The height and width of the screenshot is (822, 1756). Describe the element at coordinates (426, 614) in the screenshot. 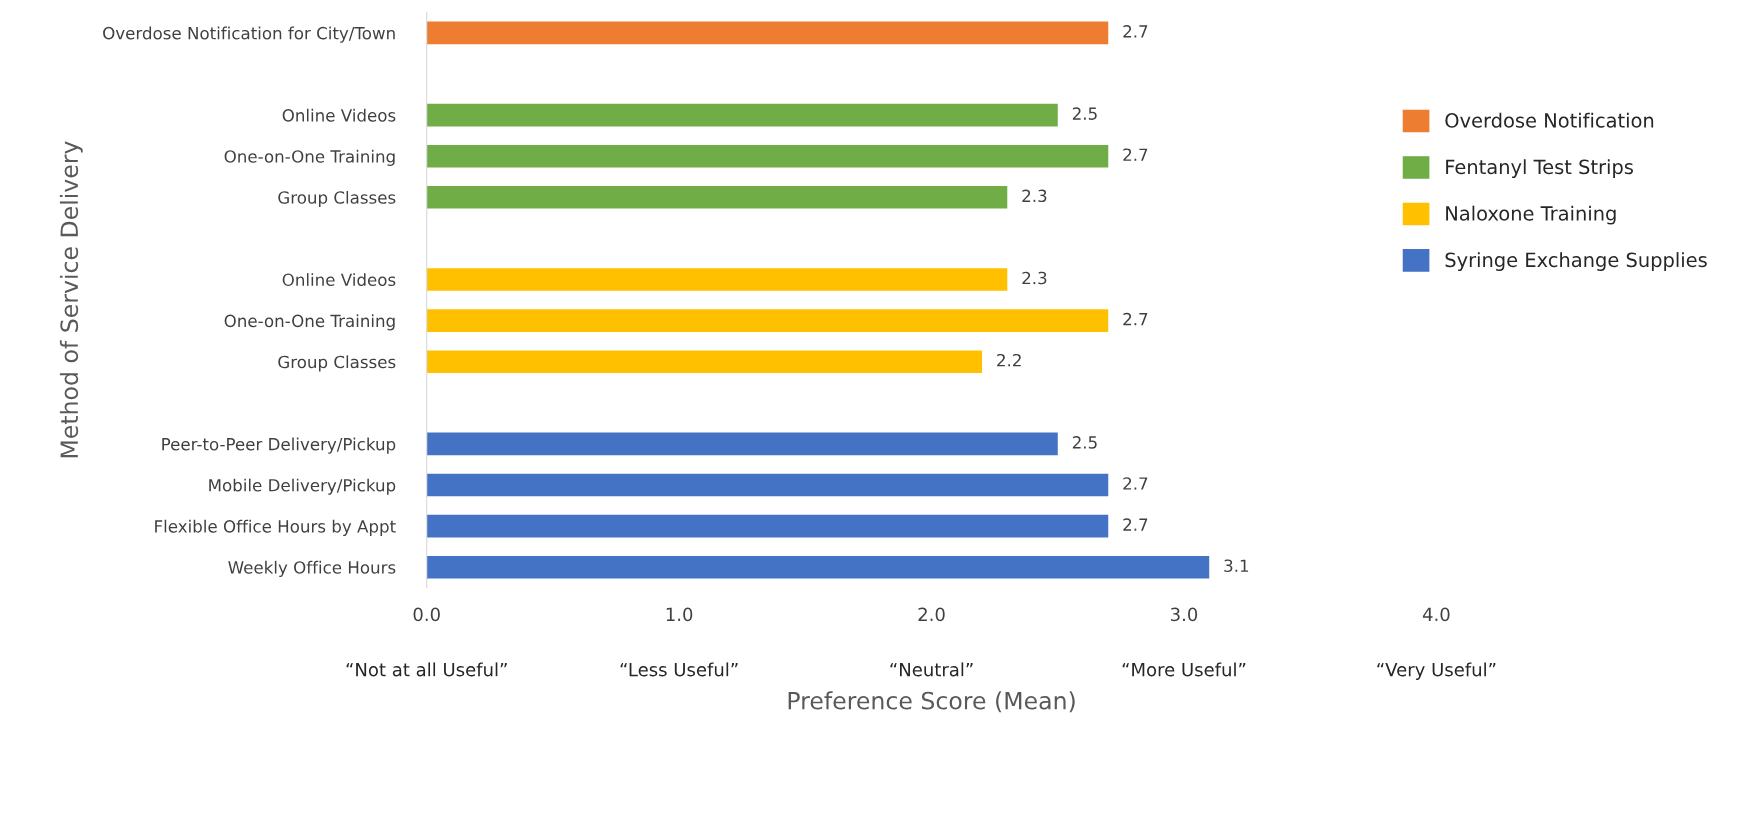

I see `x-tick-label: 0.0` at that location.